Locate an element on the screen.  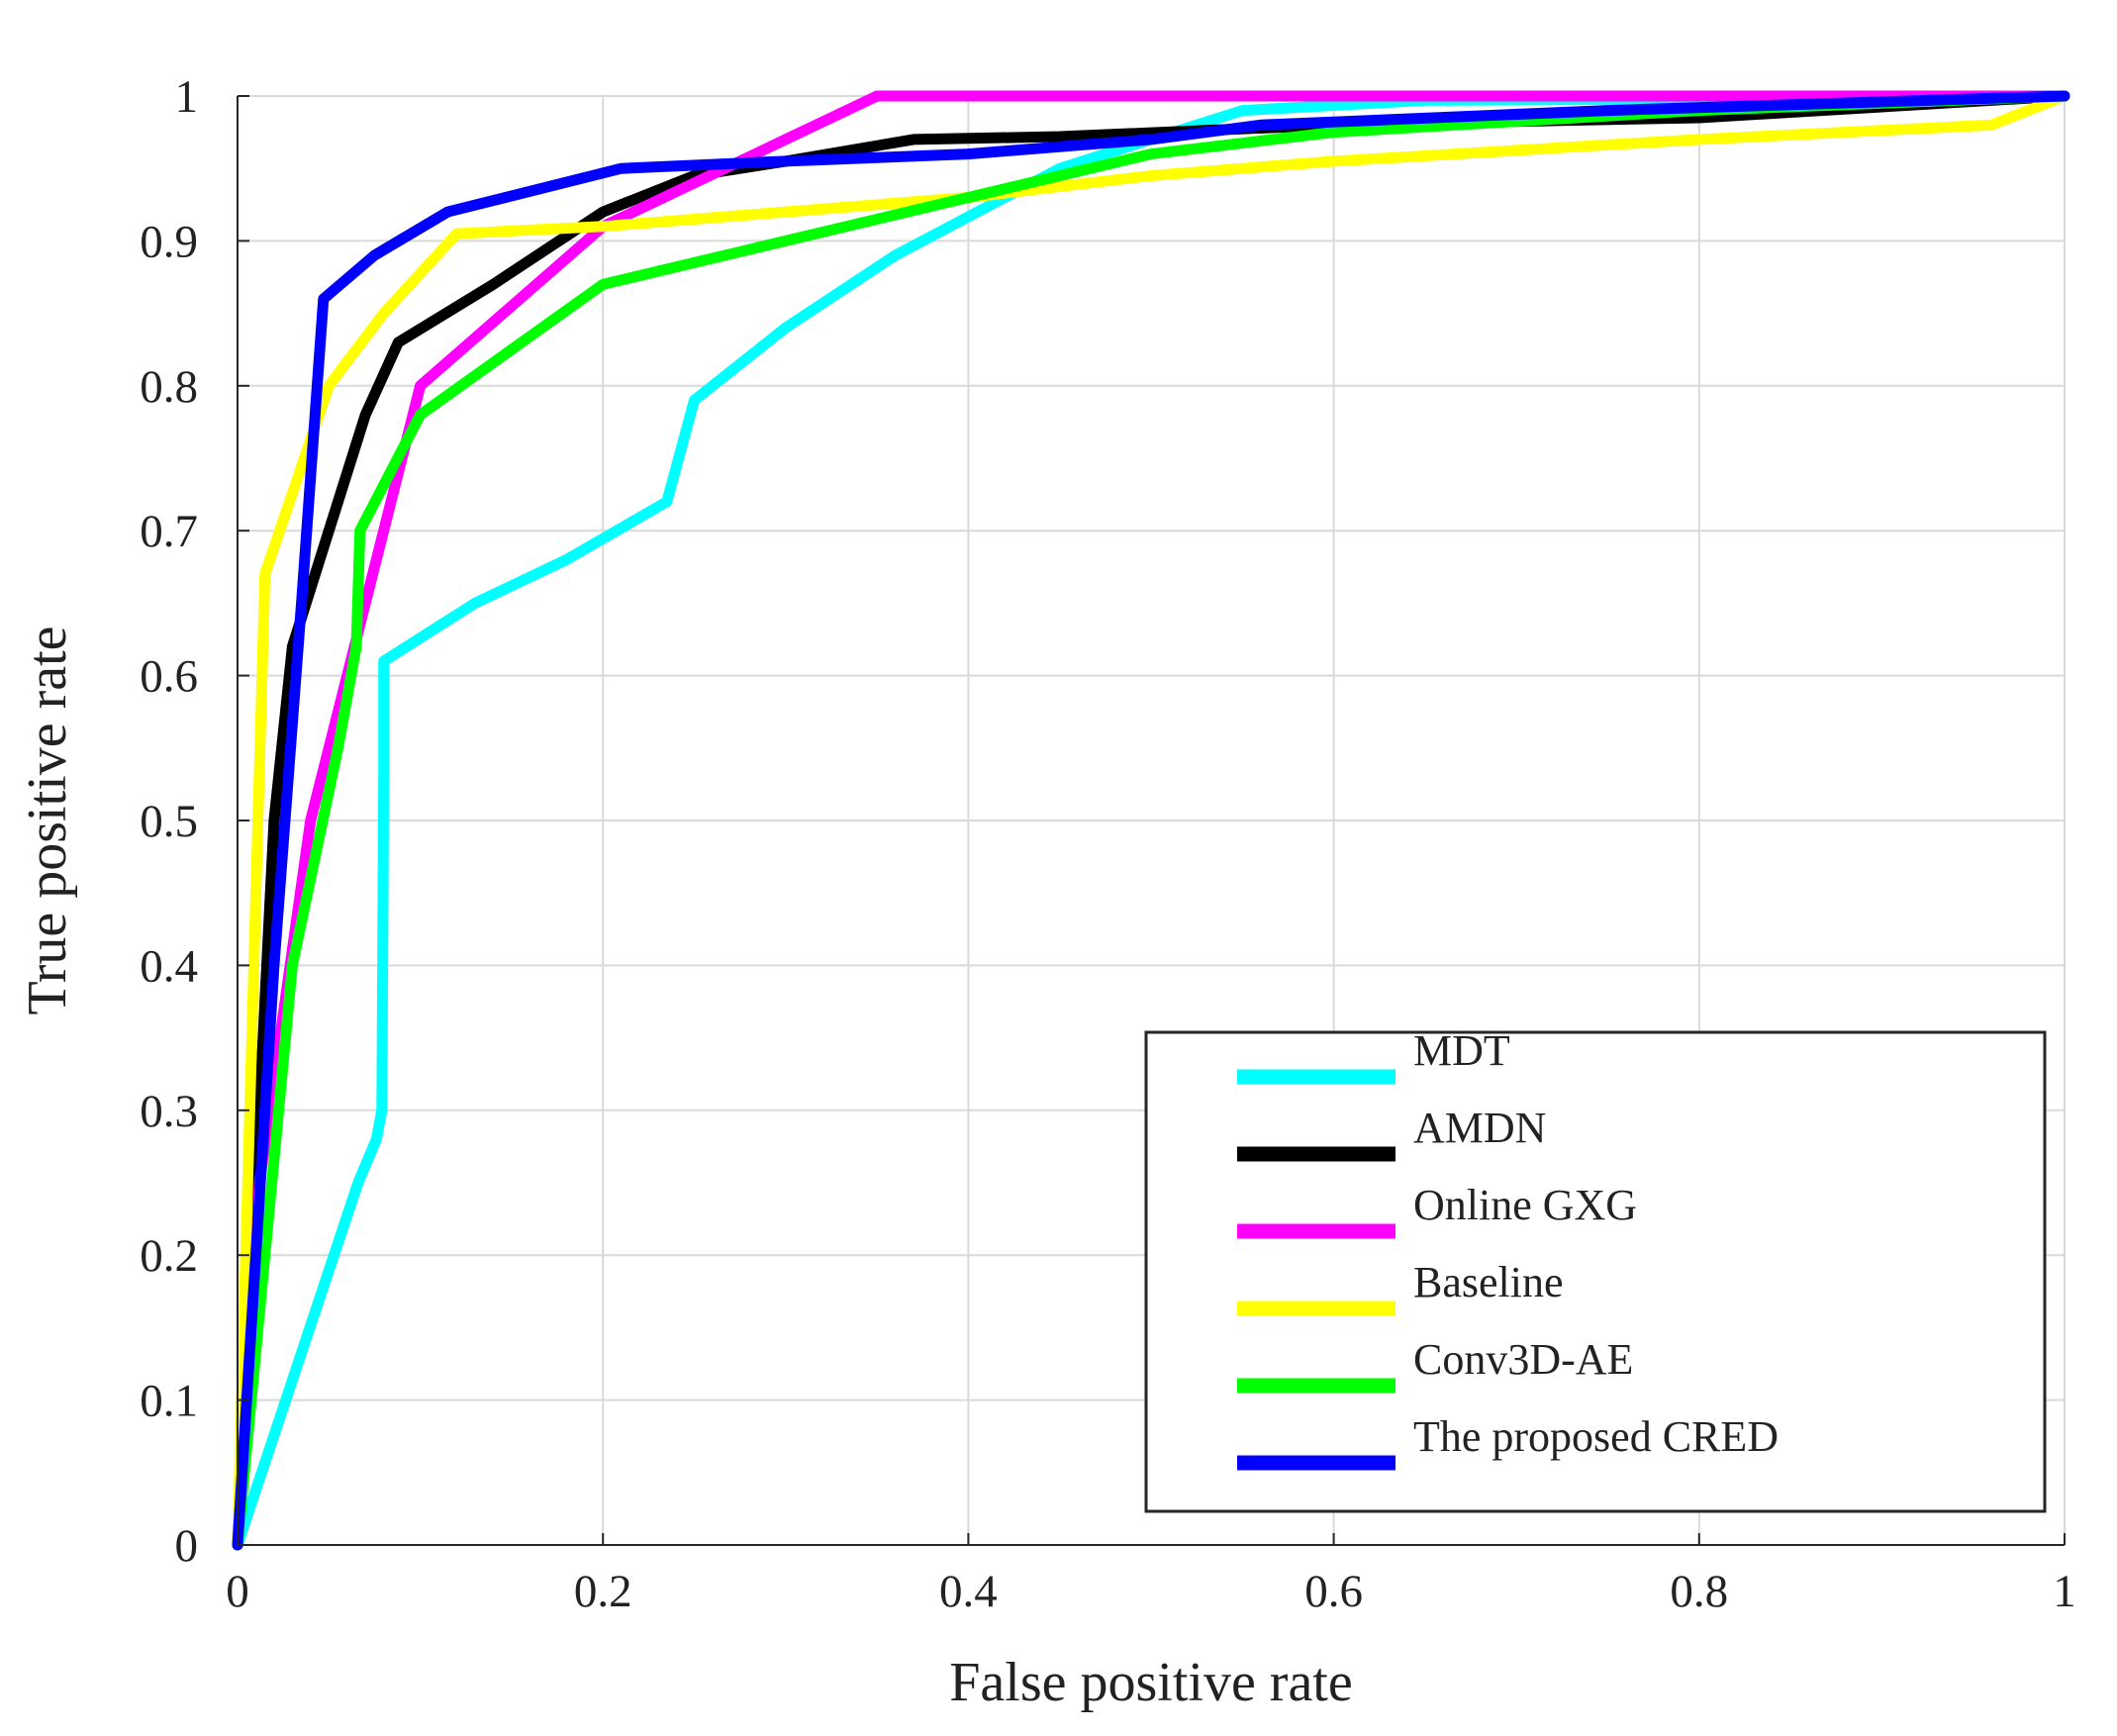
legend-label: The proposed CRED is located at coordinates (1596, 1436).